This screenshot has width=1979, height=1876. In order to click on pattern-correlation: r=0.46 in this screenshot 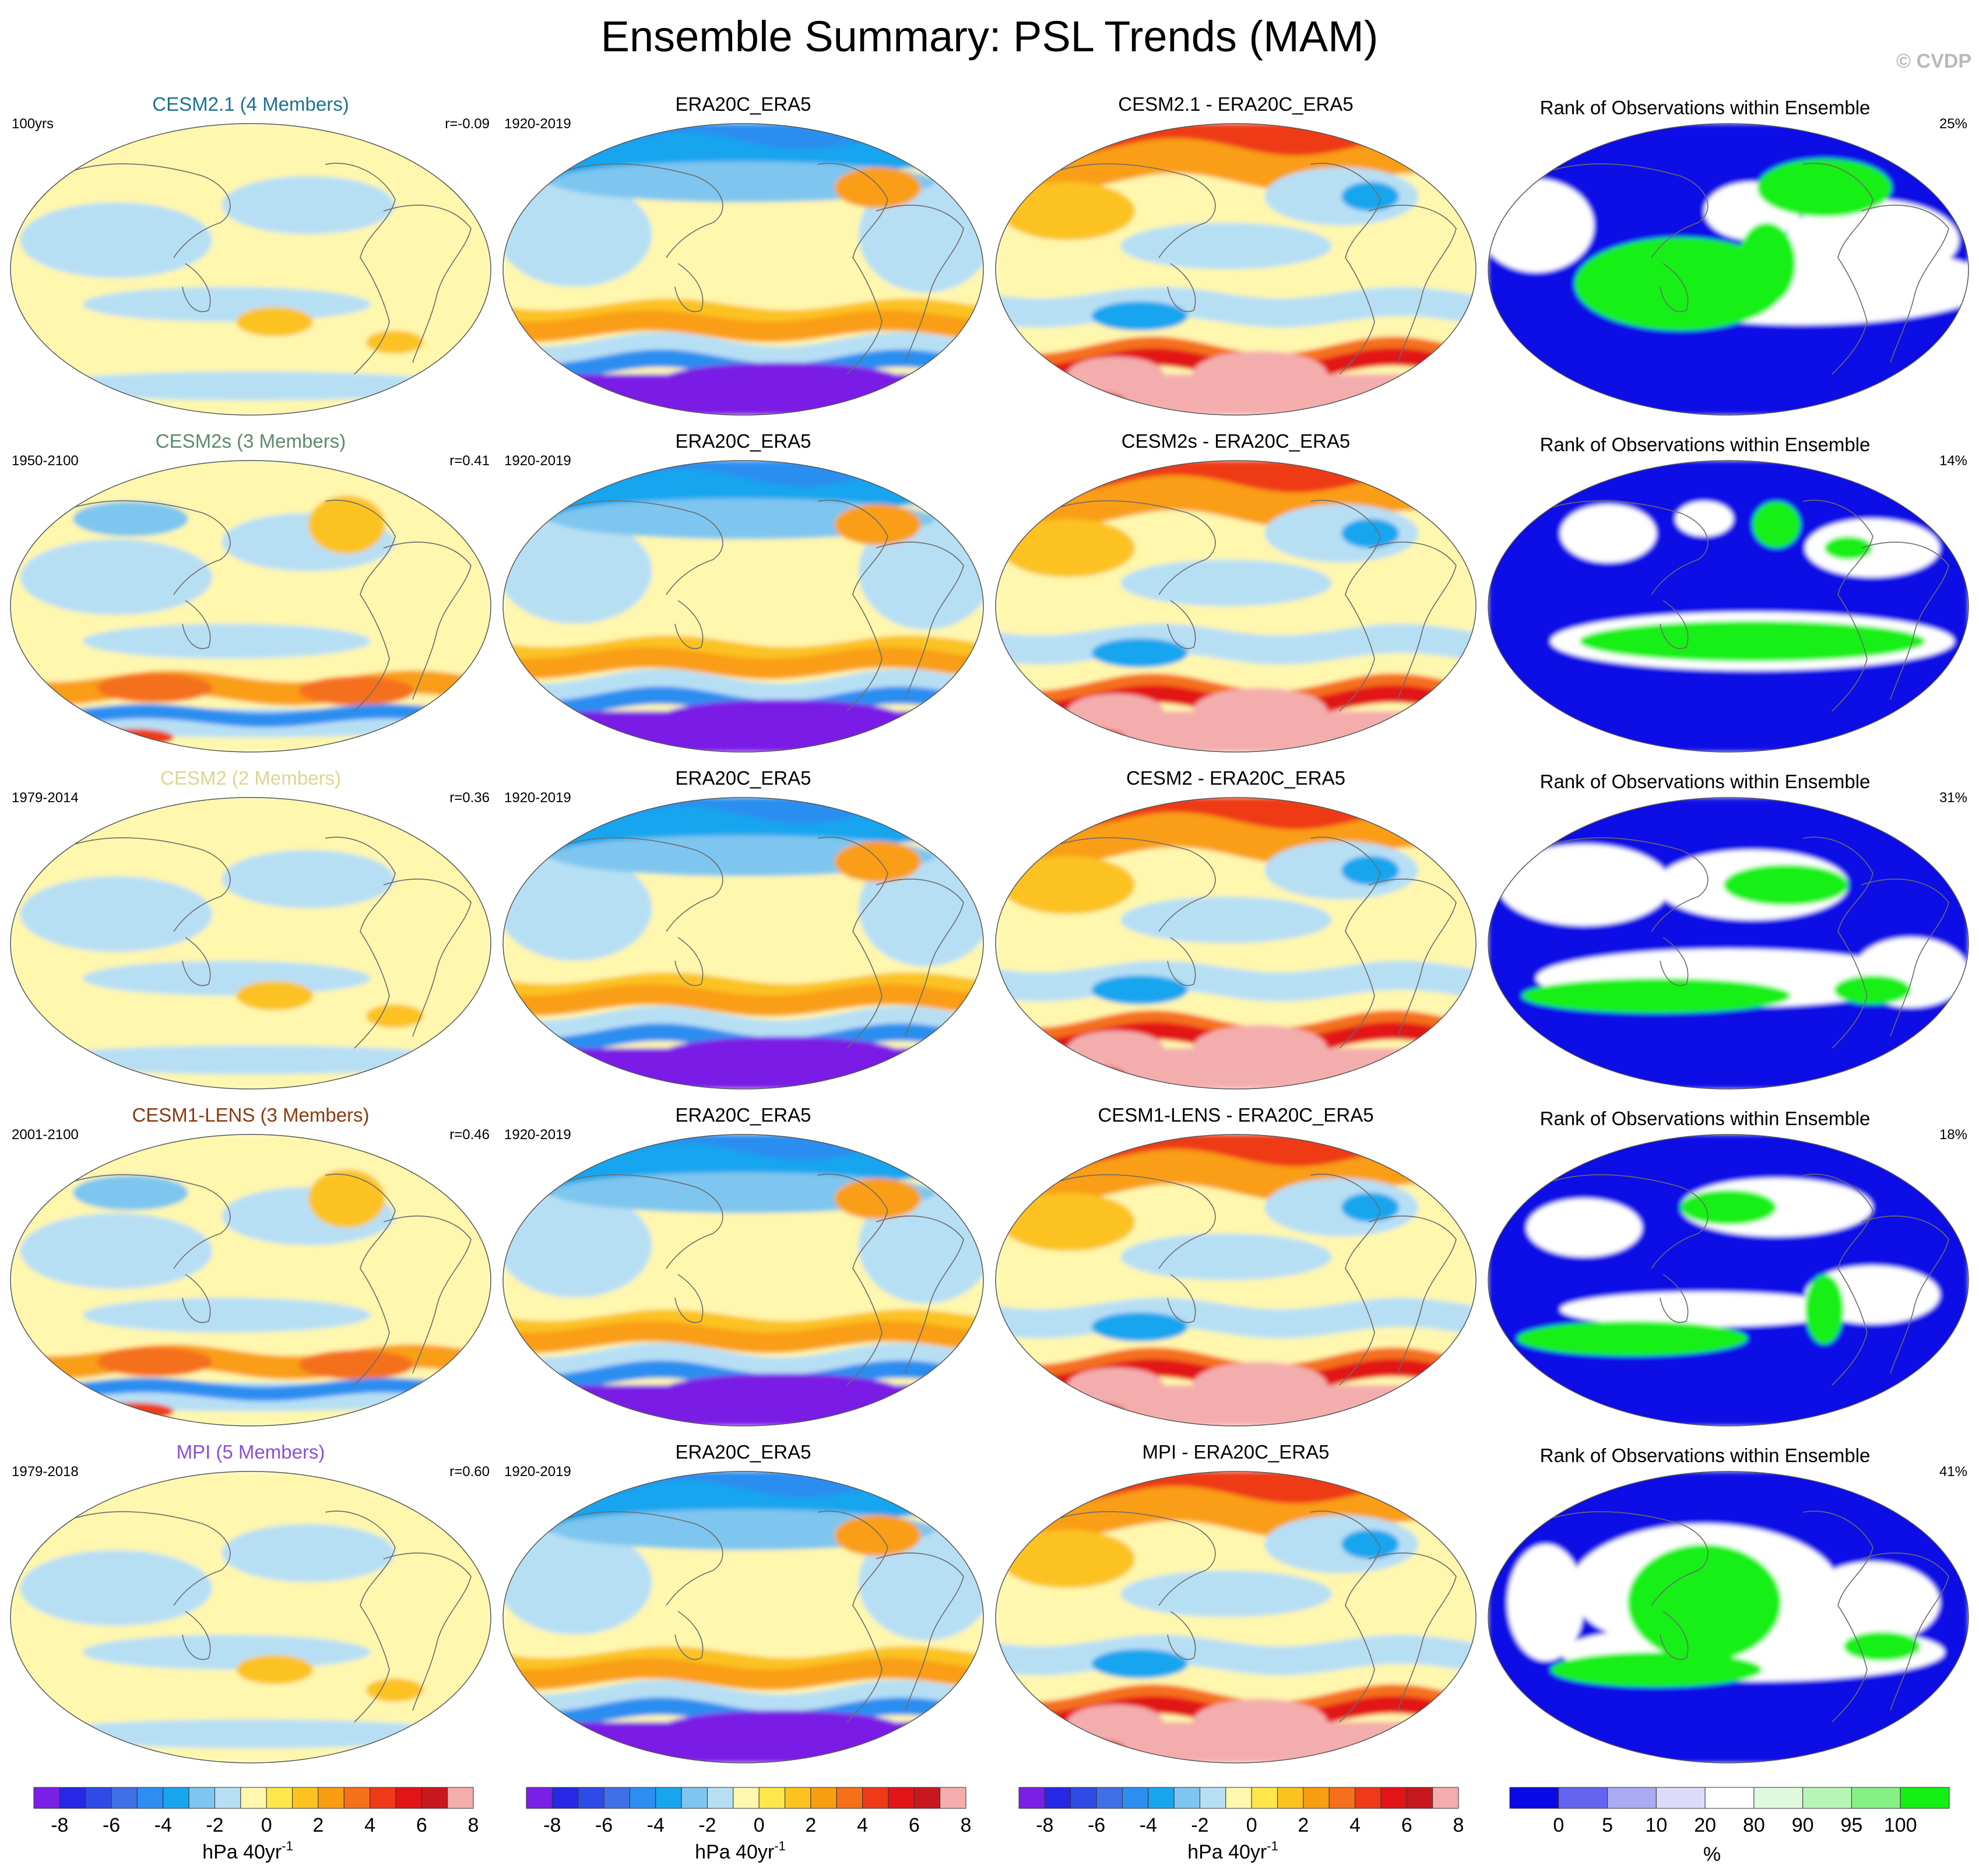, I will do `click(470, 1135)`.